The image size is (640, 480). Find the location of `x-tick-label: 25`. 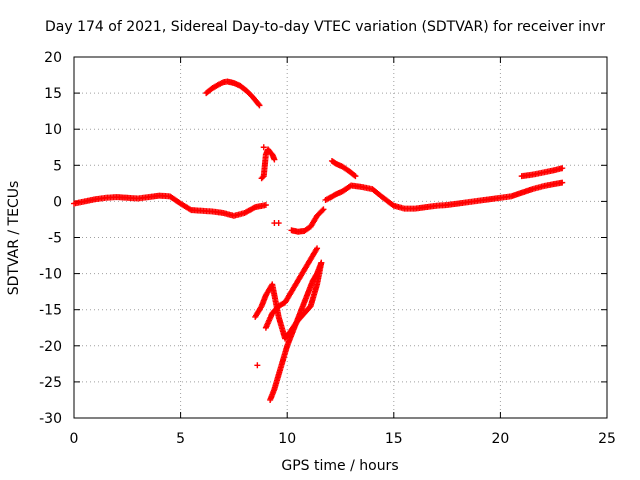

x-tick-label: 25 is located at coordinates (607, 439).